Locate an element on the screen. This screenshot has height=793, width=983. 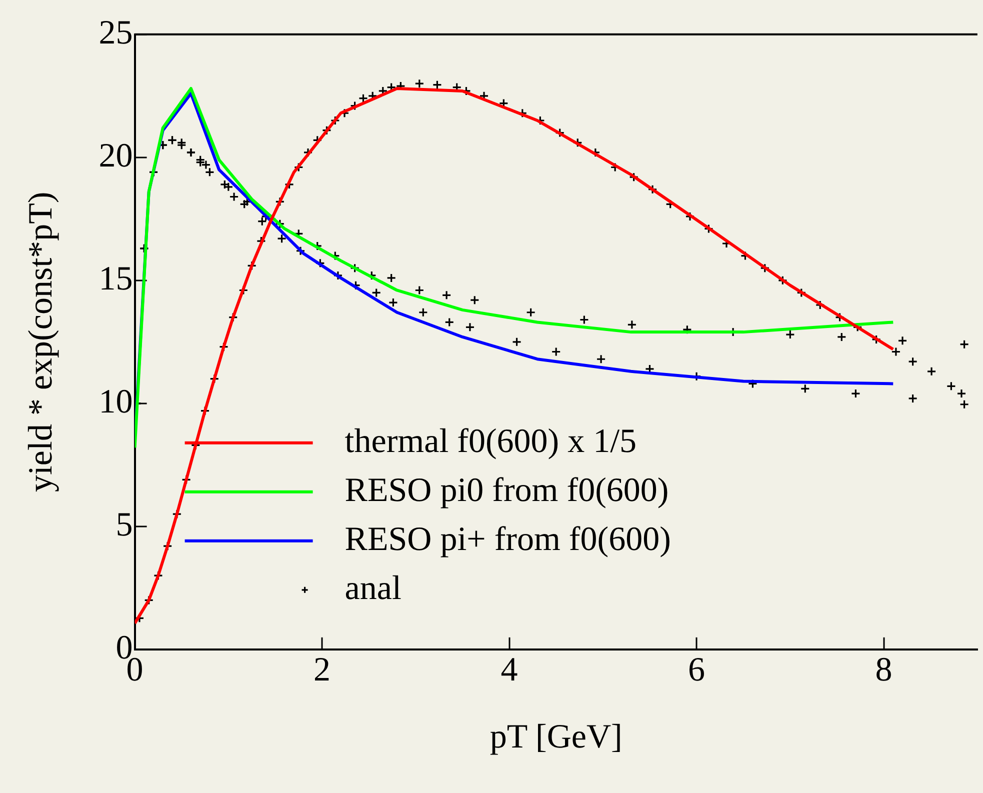
legend-label: anal is located at coordinates (373, 588).